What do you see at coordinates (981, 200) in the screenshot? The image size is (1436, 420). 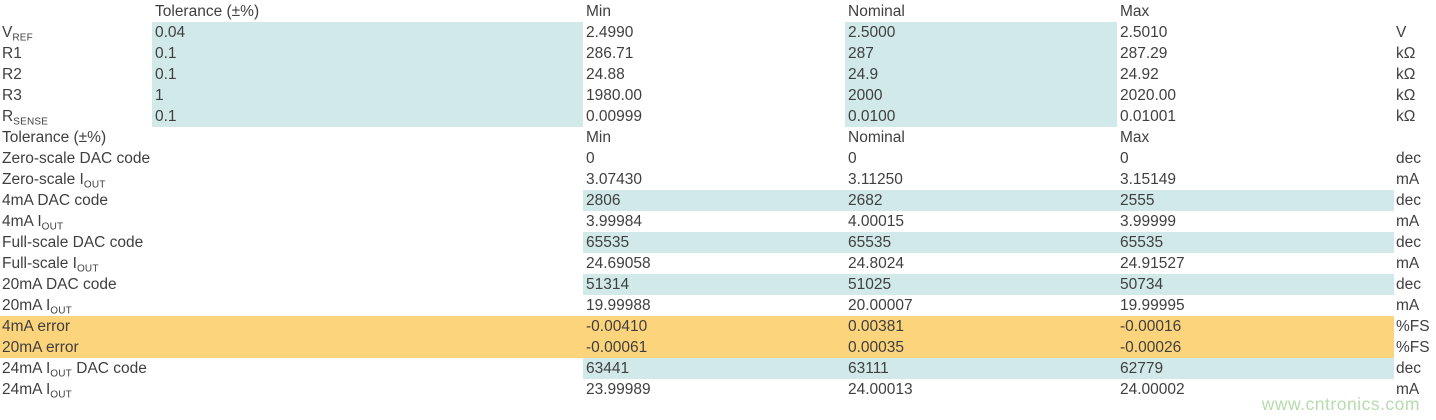 I see `row-4ma-dac-code-nominal-cell: 2682` at bounding box center [981, 200].